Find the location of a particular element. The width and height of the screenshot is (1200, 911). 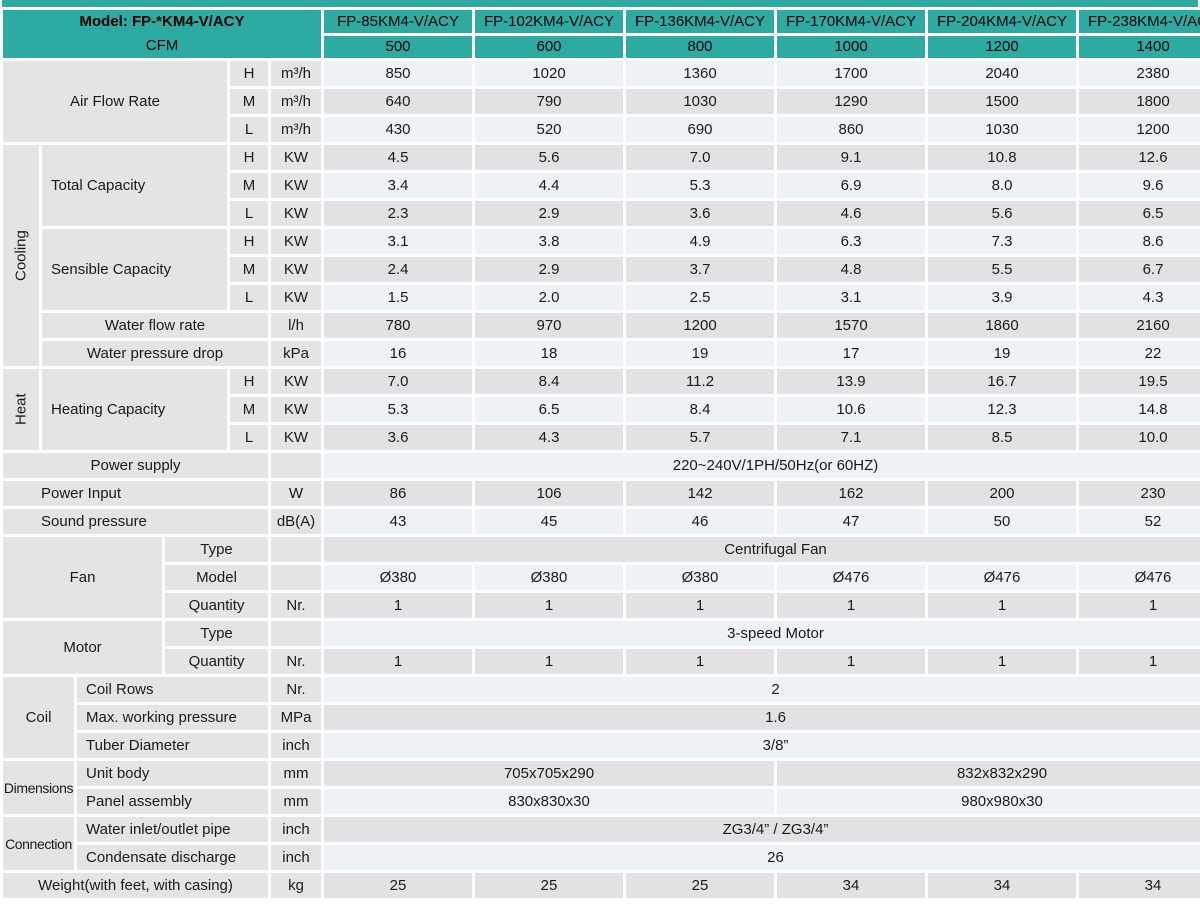

data-cell: 9.6 is located at coordinates (1139, 185).